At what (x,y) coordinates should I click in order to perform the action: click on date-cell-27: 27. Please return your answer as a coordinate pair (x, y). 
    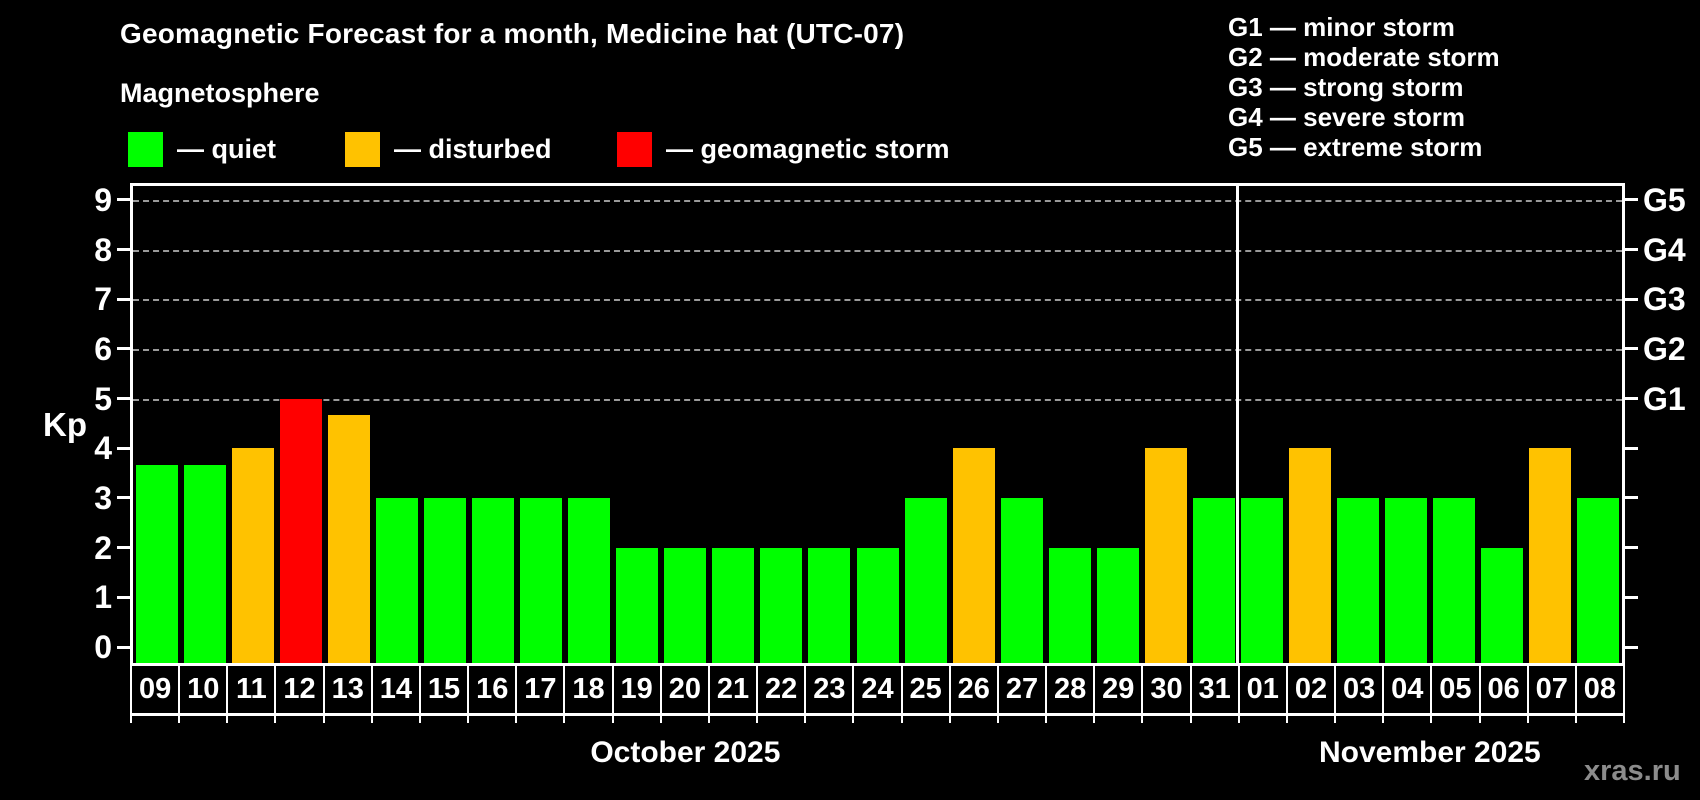
    Looking at the image, I should click on (1021, 694).